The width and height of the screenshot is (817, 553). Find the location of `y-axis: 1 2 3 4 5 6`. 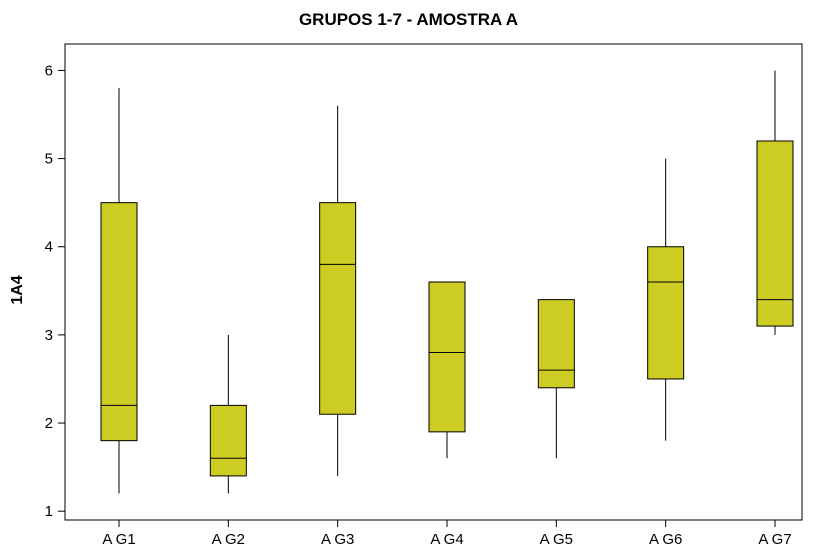

y-axis: 1 2 3 4 5 6 is located at coordinates (55, 291).